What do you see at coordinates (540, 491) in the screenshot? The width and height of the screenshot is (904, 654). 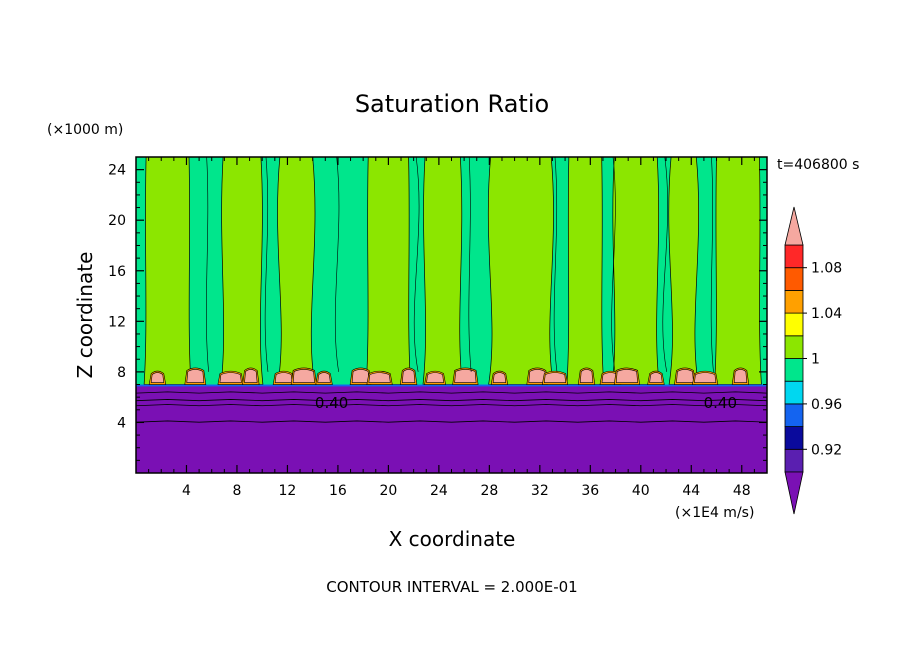 I see `x-tick-label: 32` at bounding box center [540, 491].